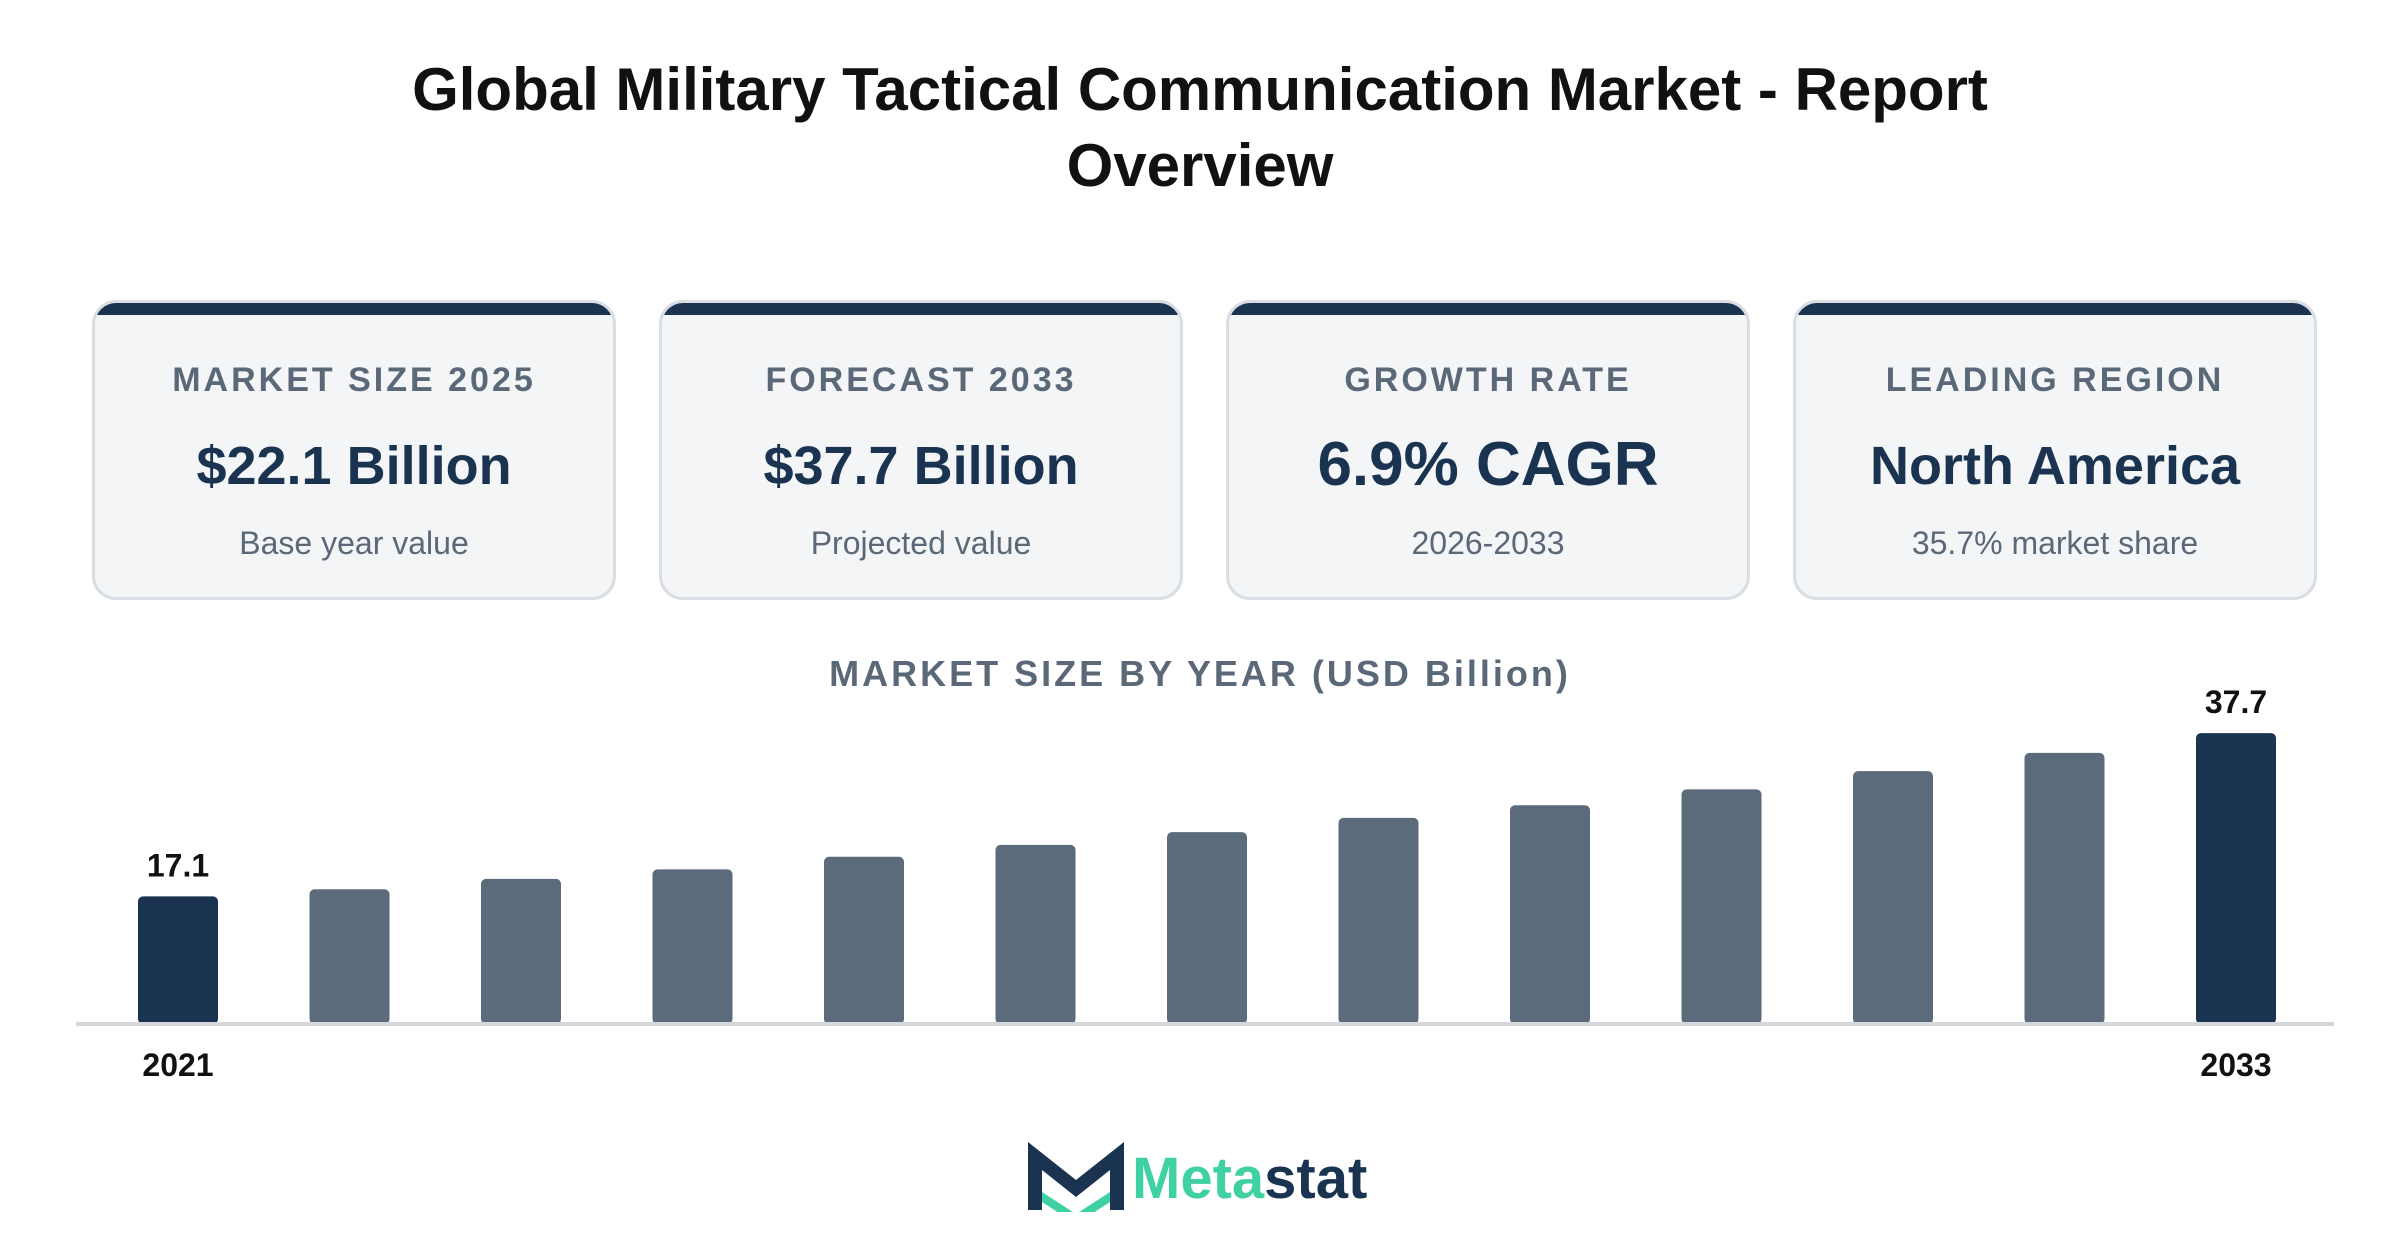  Describe the element at coordinates (1316, 1178) in the screenshot. I see `brand-name-part2: stat` at that location.